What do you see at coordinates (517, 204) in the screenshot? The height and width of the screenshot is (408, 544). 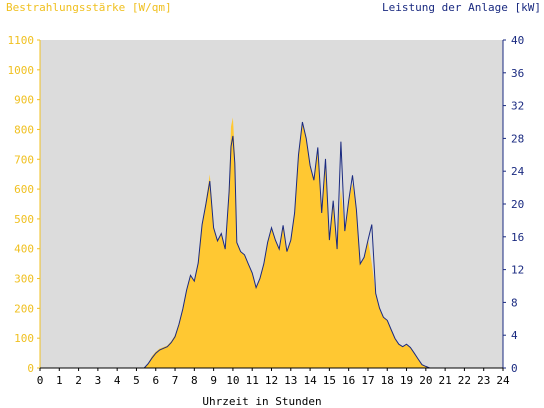 I see `right-tick-label: 20` at bounding box center [517, 204].